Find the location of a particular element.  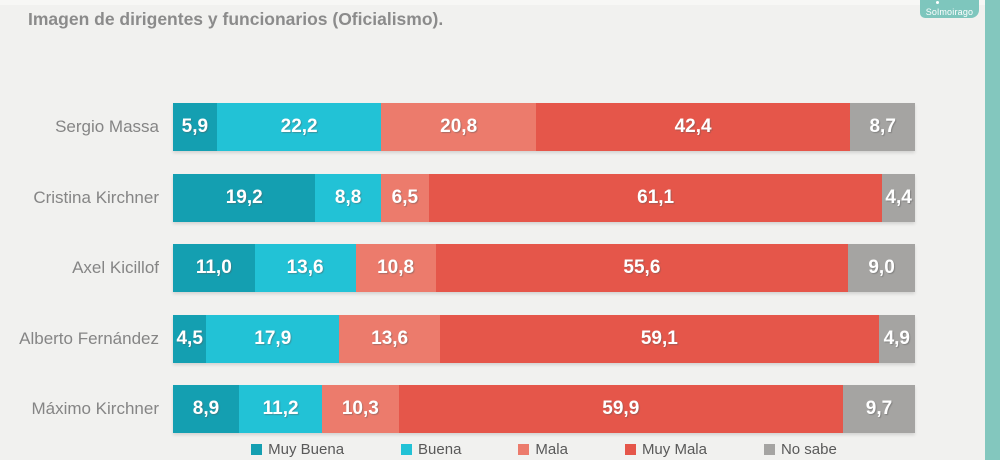

bar-segment: 22,2 is located at coordinates (299, 127).